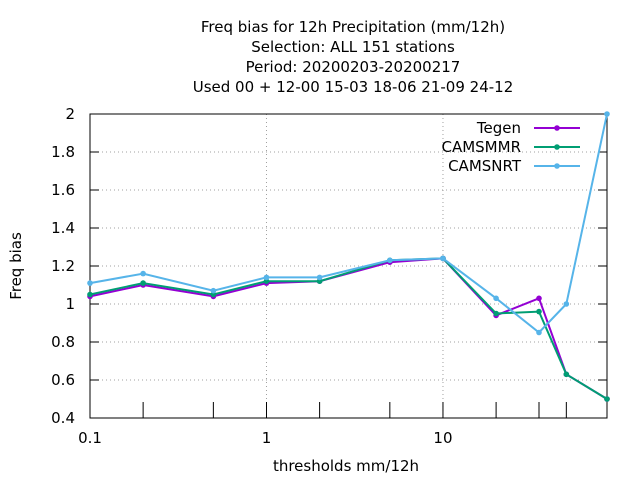  What do you see at coordinates (539, 298) in the screenshot?
I see `data-point-tegen` at bounding box center [539, 298].